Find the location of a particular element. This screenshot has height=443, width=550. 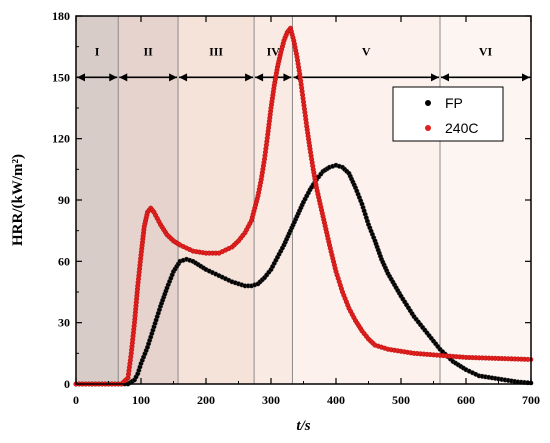

legend-marker-240c is located at coordinates (428, 128).